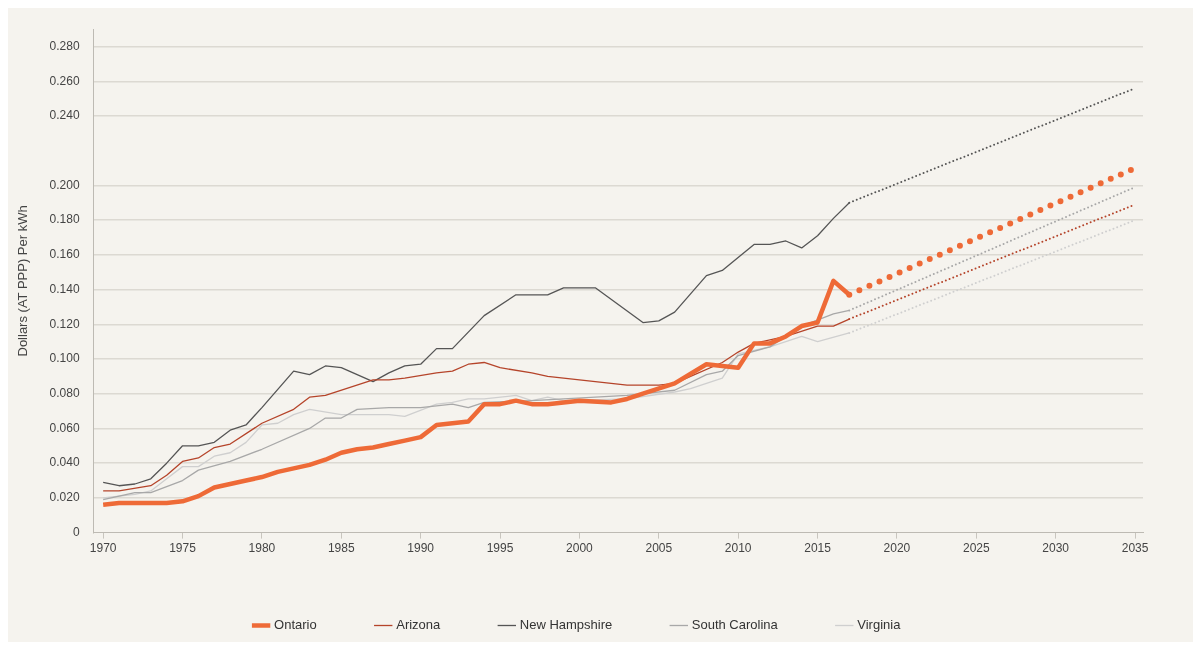 This screenshot has height=650, width=1201. Describe the element at coordinates (879, 625) in the screenshot. I see `legend-label: Virginia` at that location.